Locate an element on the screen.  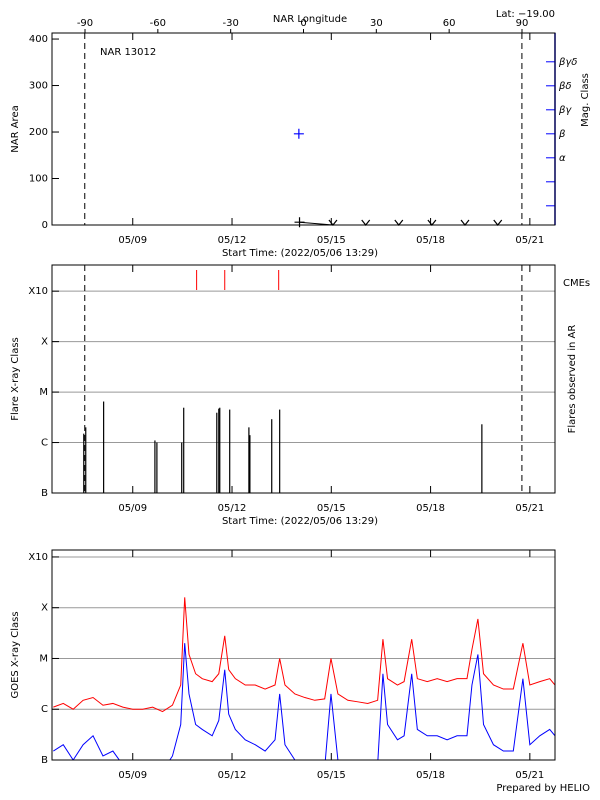
cme-label: CMEs is located at coordinates (576, 283).